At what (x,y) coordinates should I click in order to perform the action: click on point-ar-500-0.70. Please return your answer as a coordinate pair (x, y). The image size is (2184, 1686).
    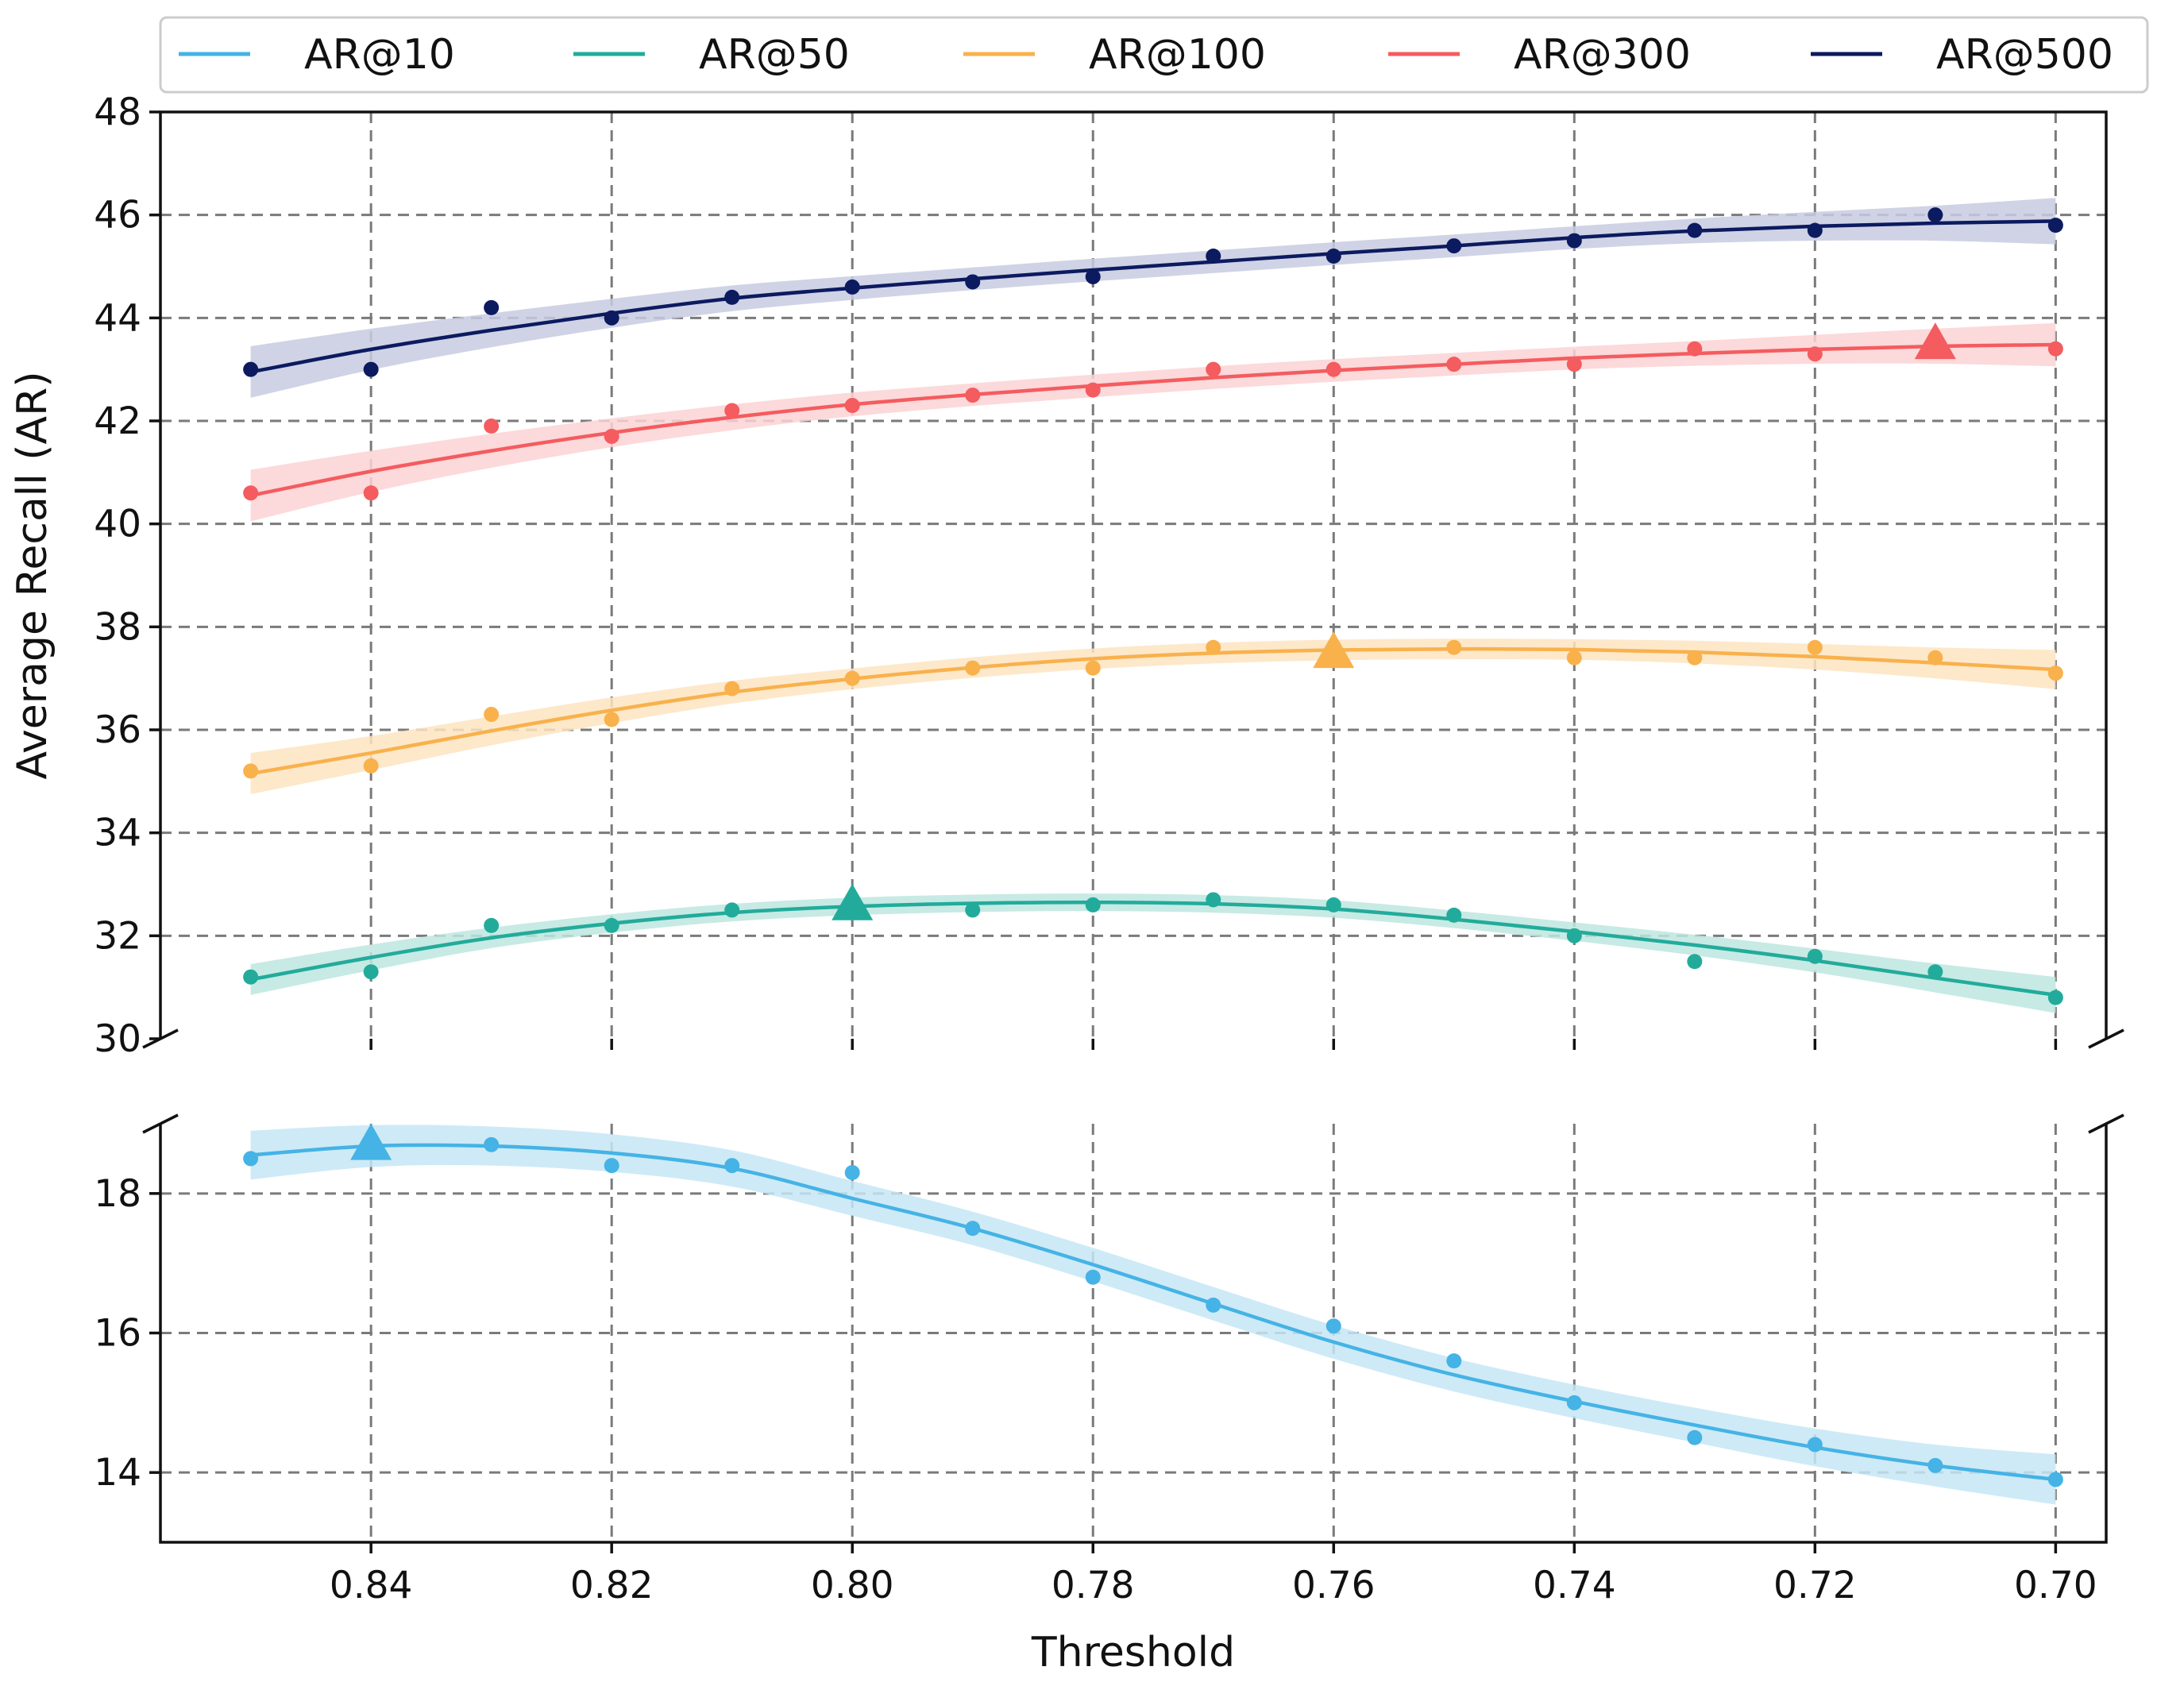
    Looking at the image, I should click on (2055, 225).